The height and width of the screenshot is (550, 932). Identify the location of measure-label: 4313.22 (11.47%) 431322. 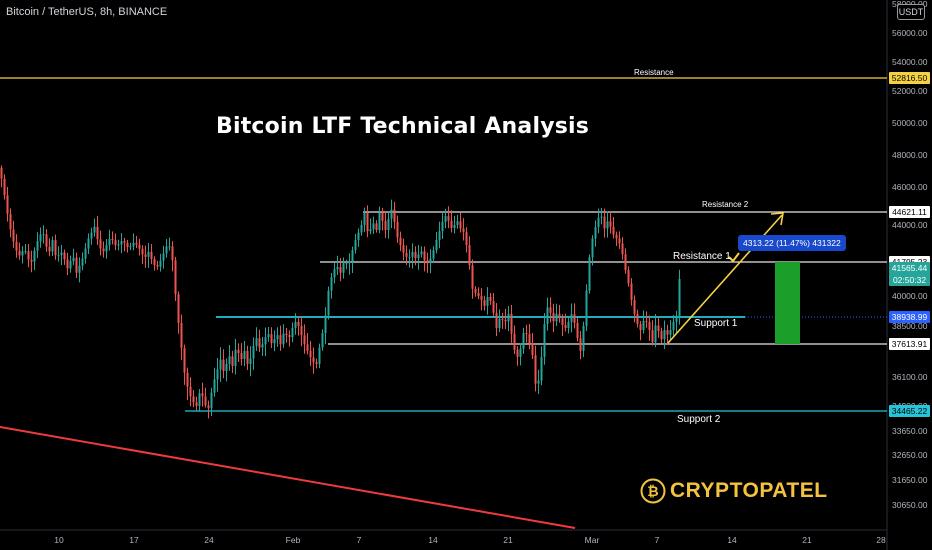
(792, 243).